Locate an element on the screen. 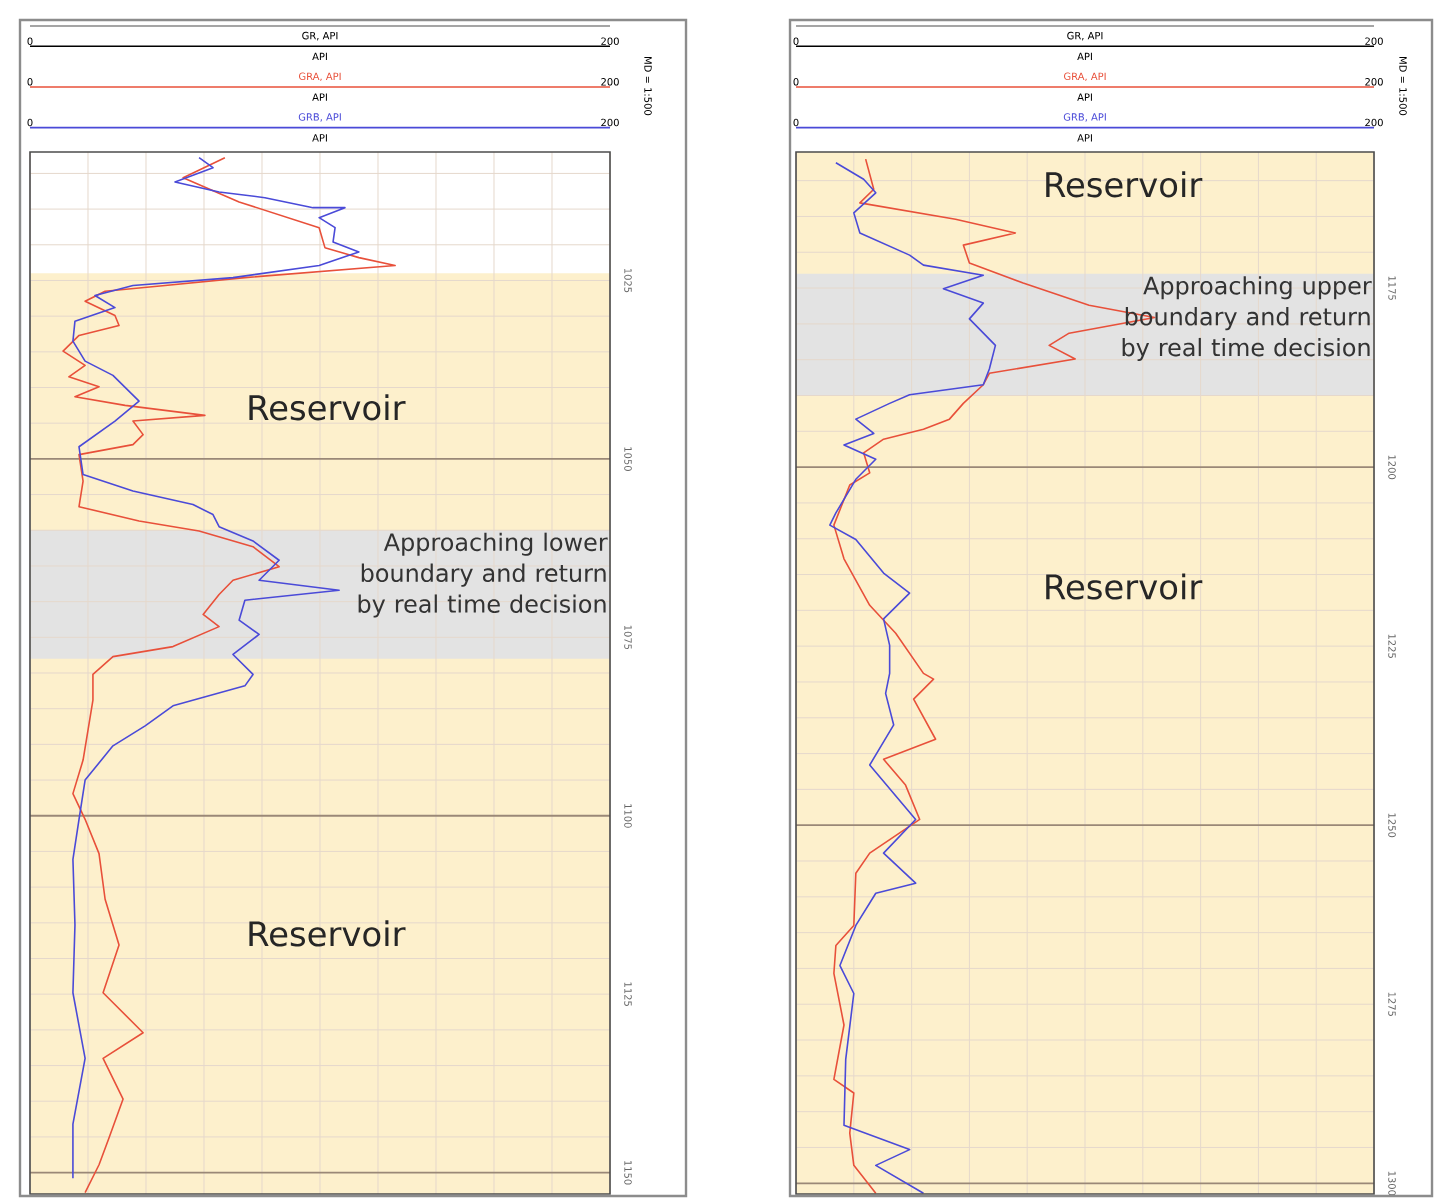  line-series is located at coordinates (913, 678).